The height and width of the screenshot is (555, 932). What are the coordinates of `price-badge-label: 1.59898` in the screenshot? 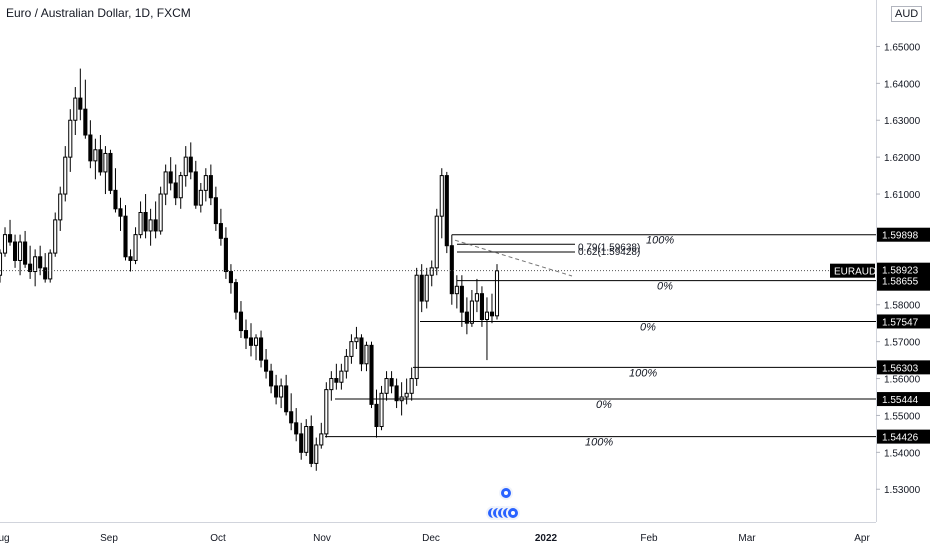 It's located at (900, 236).